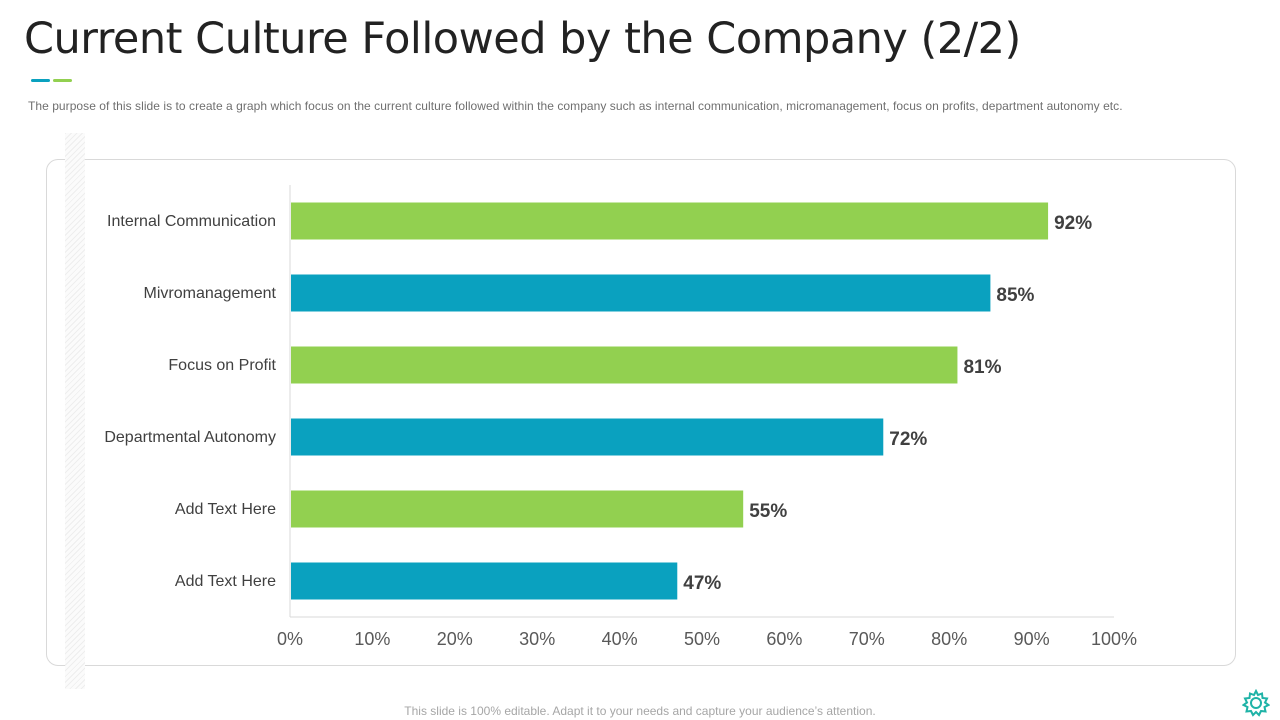  Describe the element at coordinates (867, 639) in the screenshot. I see `x-tick-label: 70%` at that location.